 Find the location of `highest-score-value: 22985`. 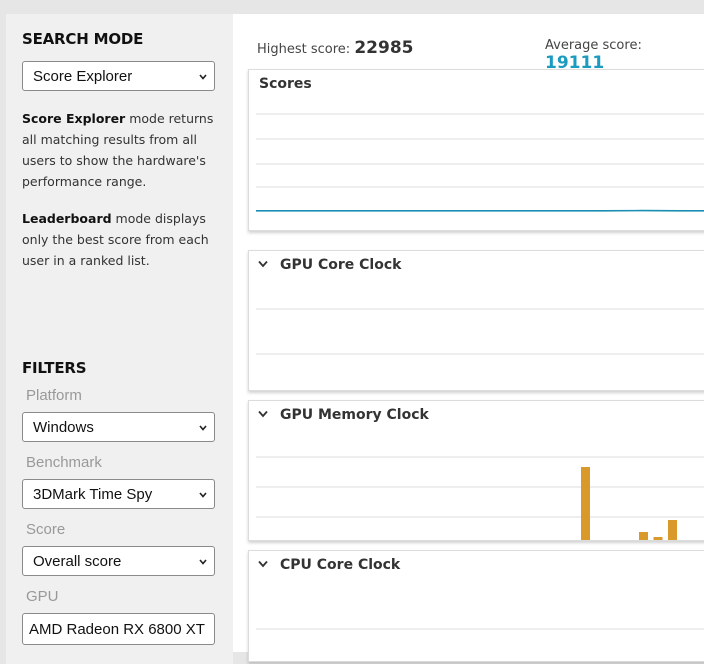

highest-score-value: 22985 is located at coordinates (383, 48).